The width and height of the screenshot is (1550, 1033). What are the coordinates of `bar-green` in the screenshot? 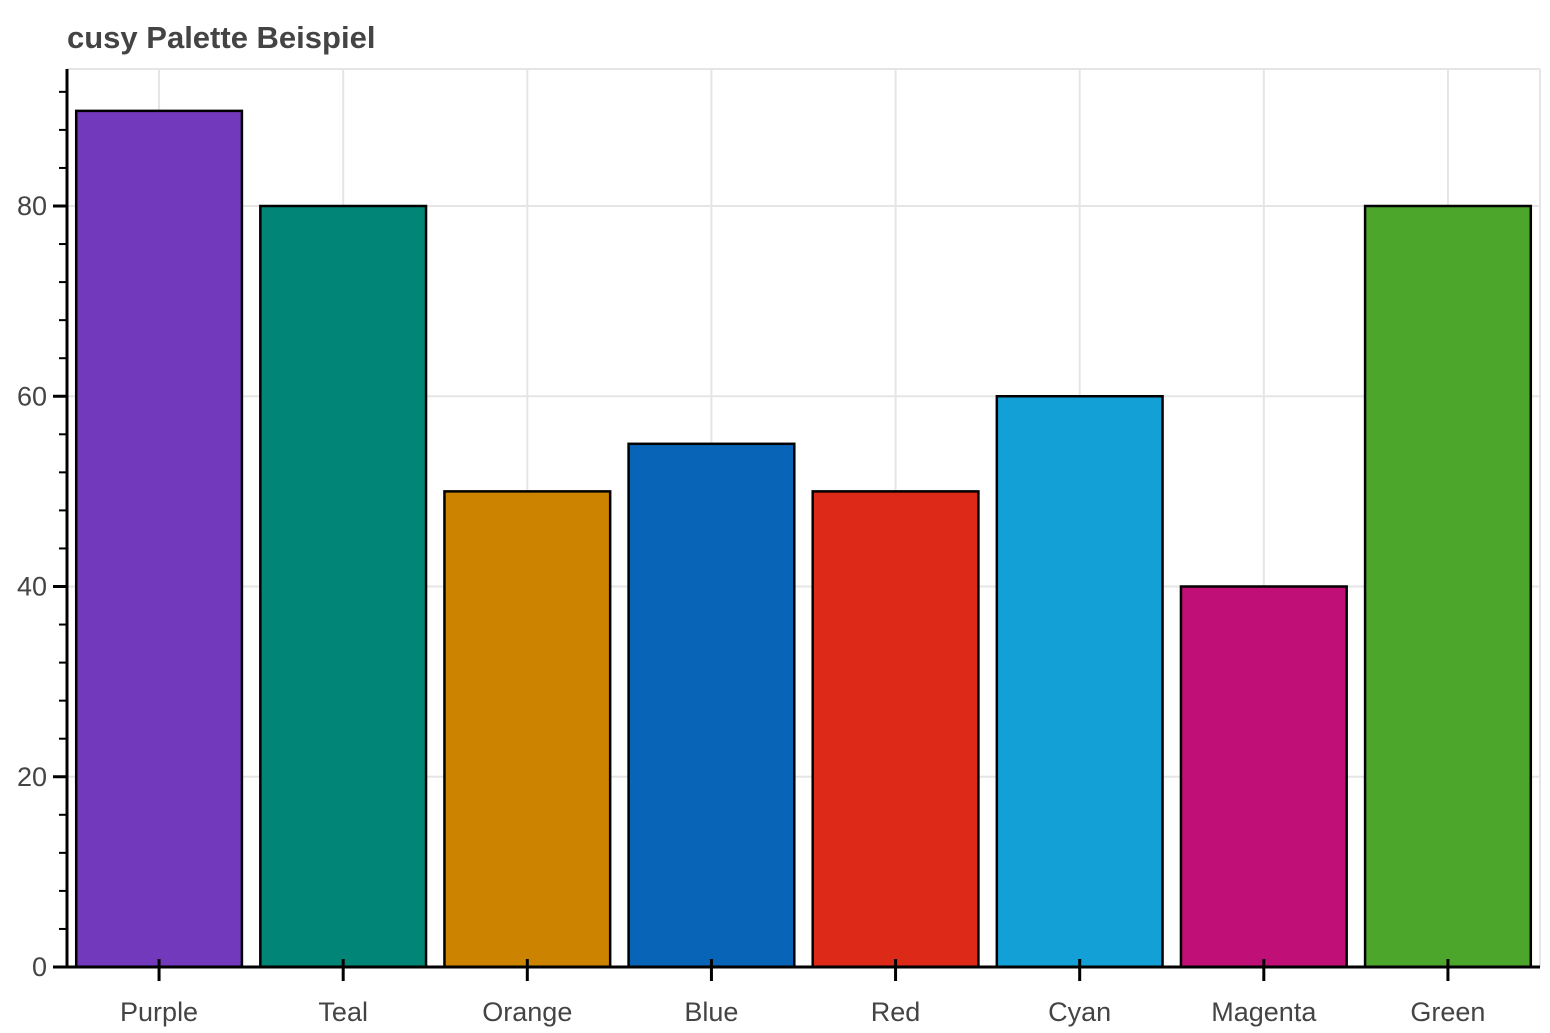 It's located at (1448, 586).